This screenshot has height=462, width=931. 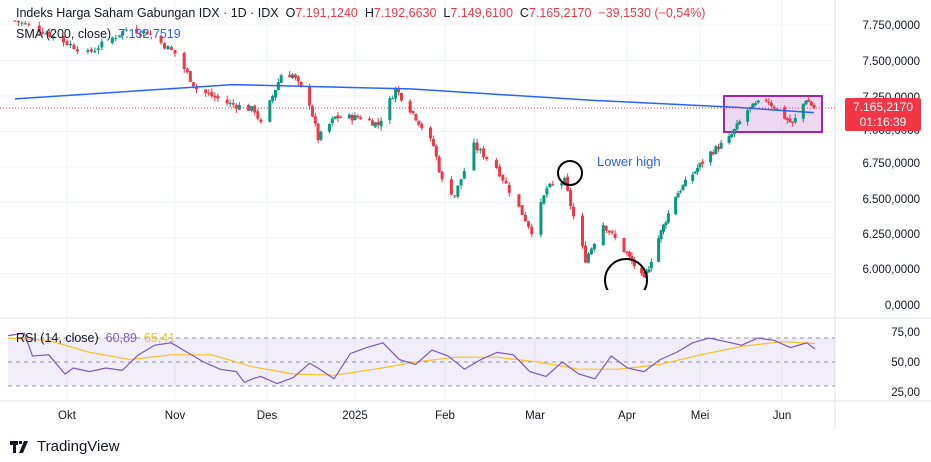 What do you see at coordinates (65, 446) in the screenshot?
I see `tradingview-logo: TradingView` at bounding box center [65, 446].